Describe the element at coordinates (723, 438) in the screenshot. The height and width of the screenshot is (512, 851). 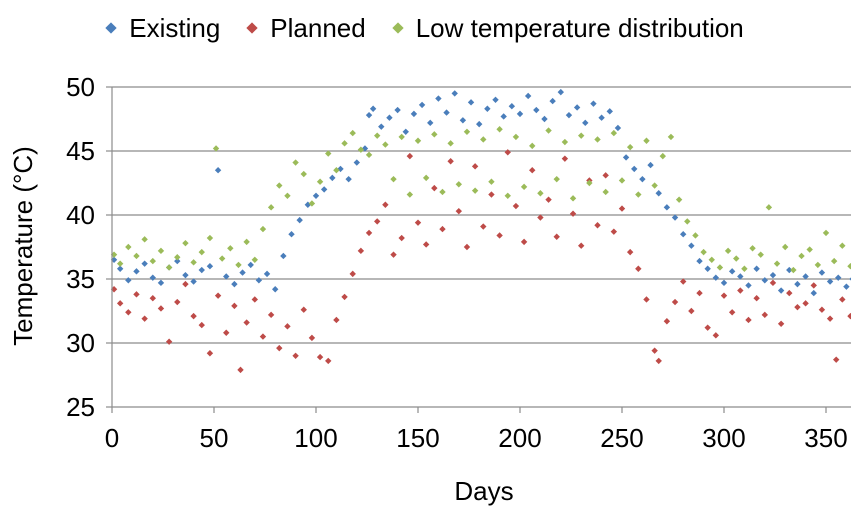
I see `x-tick-label-300: 300` at that location.